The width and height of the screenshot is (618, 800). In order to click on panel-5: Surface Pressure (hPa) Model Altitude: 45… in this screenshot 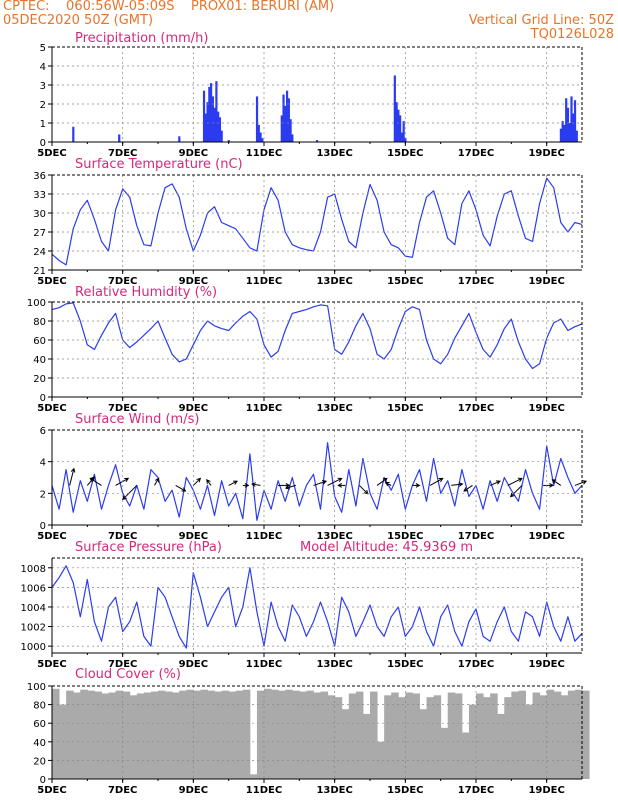, I will do `click(302, 605)`.